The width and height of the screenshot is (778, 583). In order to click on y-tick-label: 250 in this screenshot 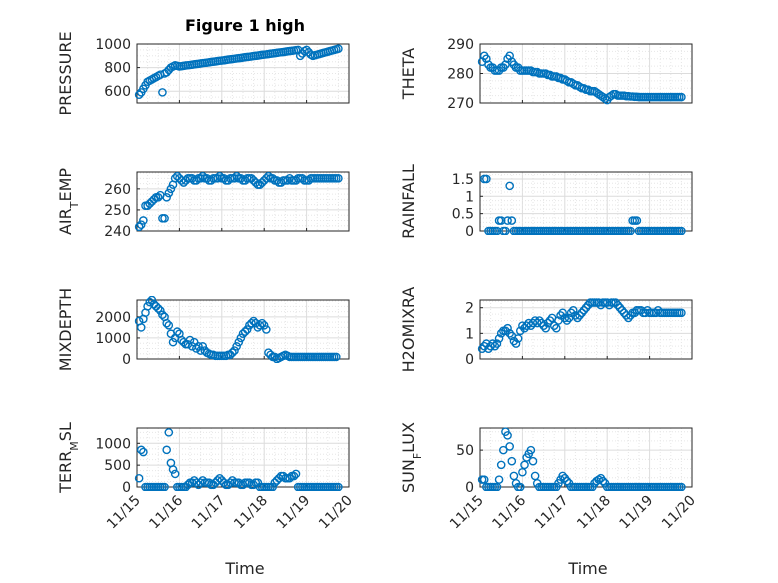, I will do `click(117, 211)`.